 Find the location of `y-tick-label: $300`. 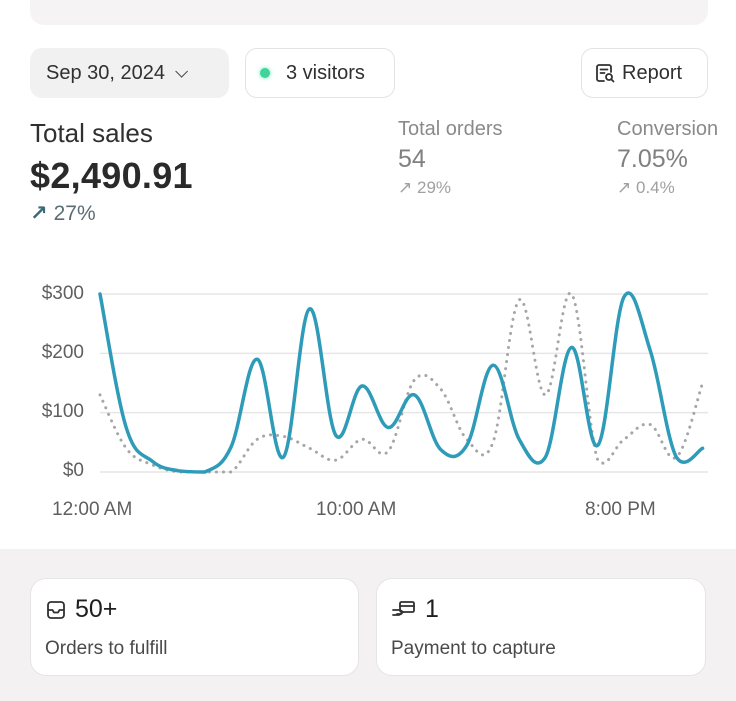

y-tick-label: $300 is located at coordinates (62, 293).